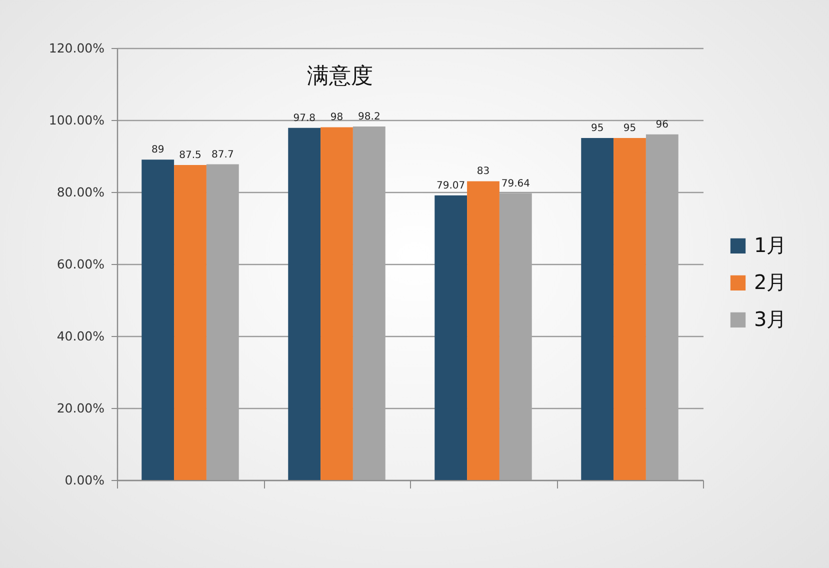 The height and width of the screenshot is (568, 829). I want to click on data-label: 98.2, so click(369, 116).